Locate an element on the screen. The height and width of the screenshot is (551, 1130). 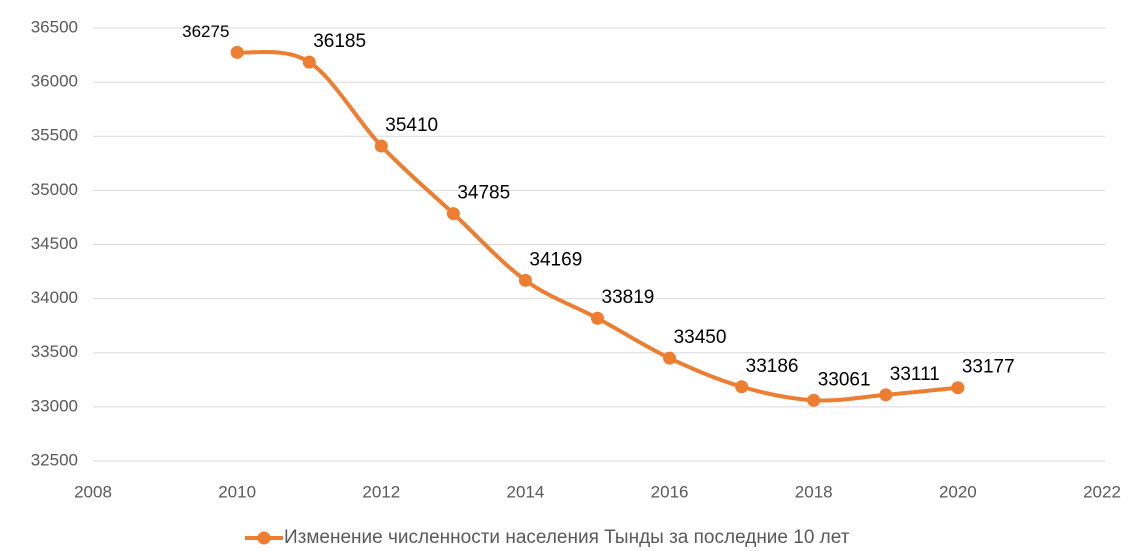
data-label: 33111 is located at coordinates (915, 374).